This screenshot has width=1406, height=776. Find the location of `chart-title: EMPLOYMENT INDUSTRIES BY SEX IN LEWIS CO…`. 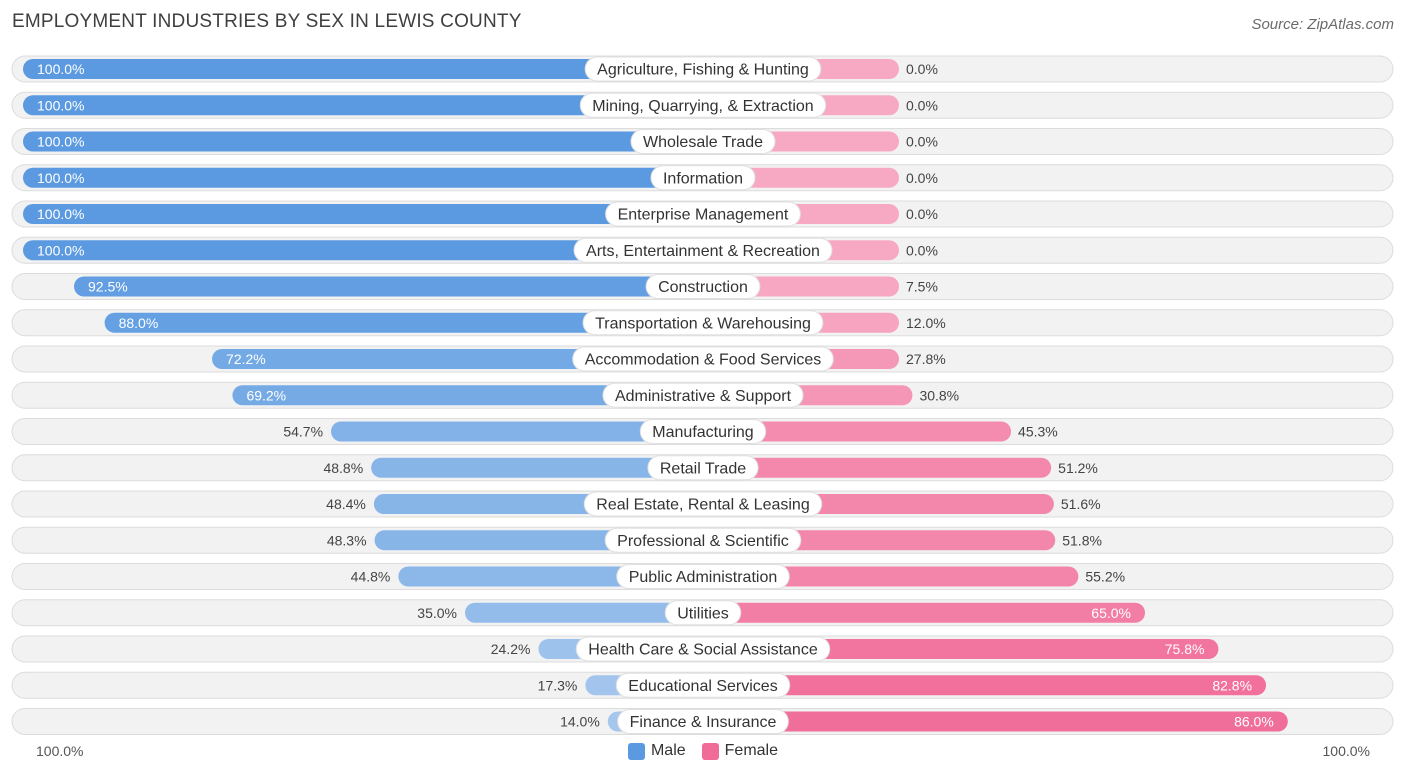

chart-title: EMPLOYMENT INDUSTRIES BY SEX IN LEWIS CO… is located at coordinates (267, 21).